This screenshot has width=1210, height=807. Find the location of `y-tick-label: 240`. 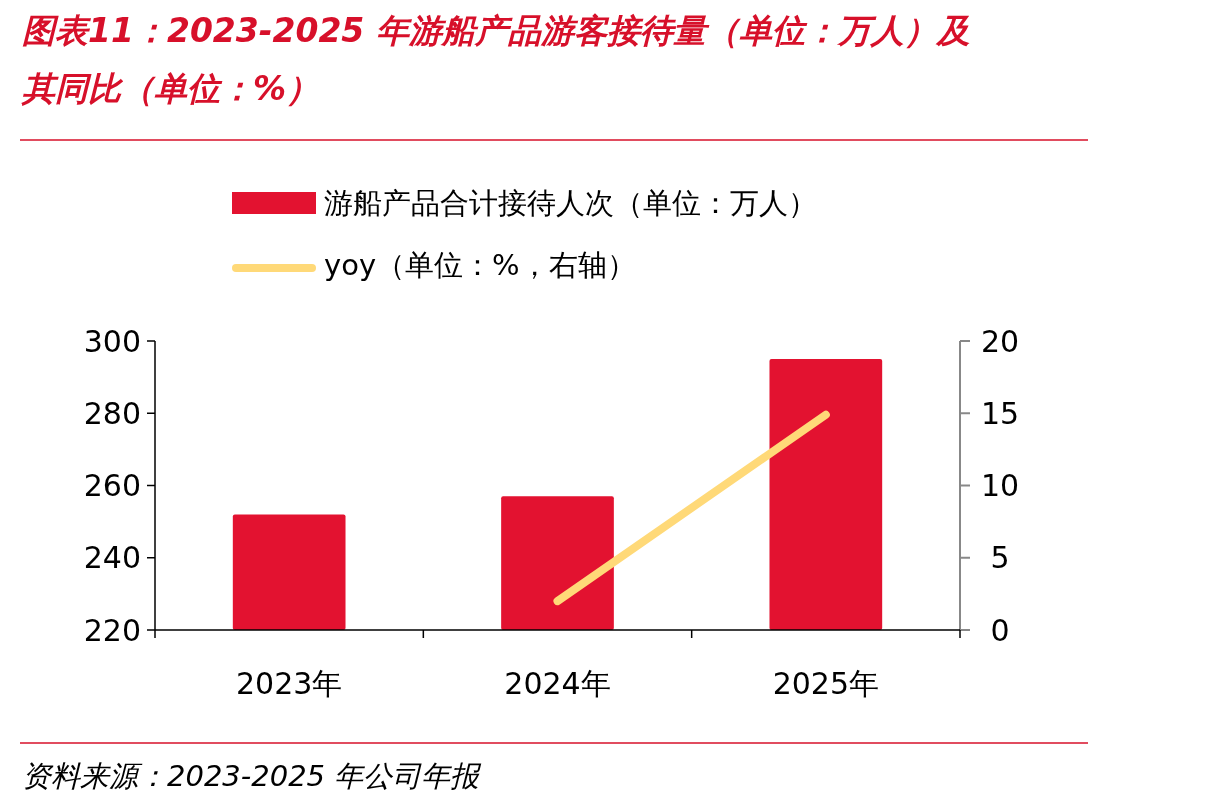

y-tick-label: 240 is located at coordinates (112, 558).